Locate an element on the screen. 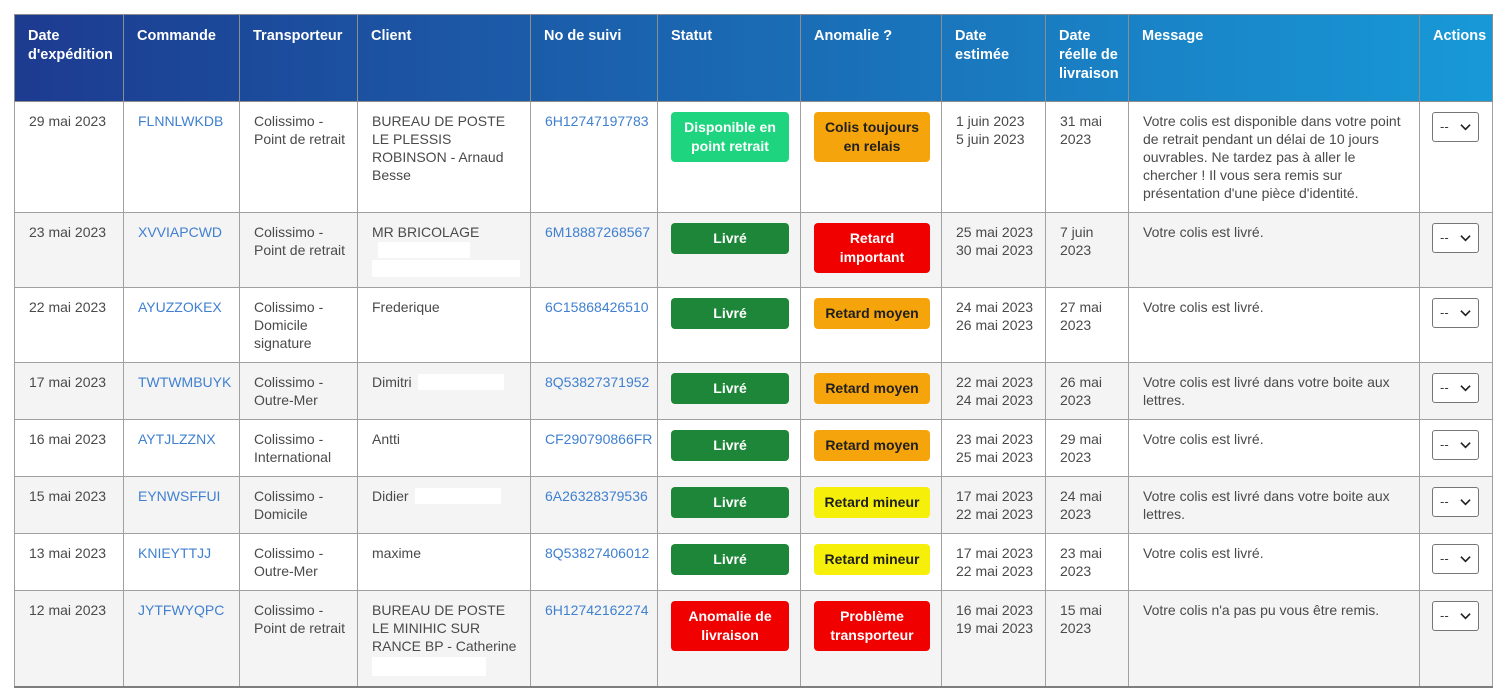  client-text: Didier is located at coordinates (390, 496).